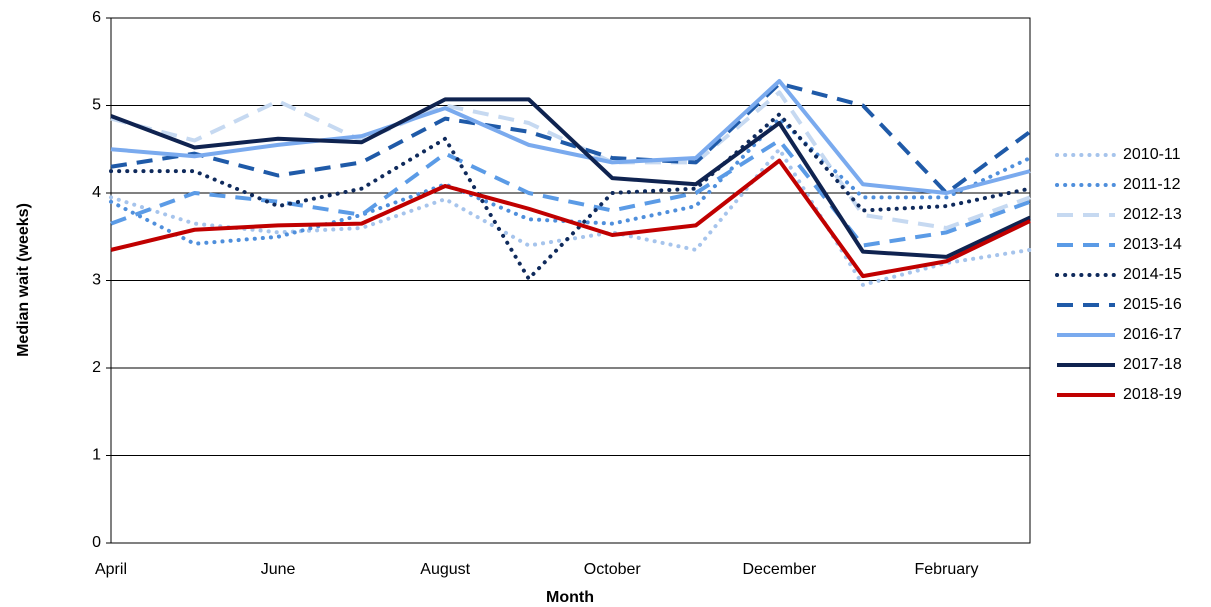  Describe the element at coordinates (1152, 334) in the screenshot. I see `legend-label: 2016-17` at that location.